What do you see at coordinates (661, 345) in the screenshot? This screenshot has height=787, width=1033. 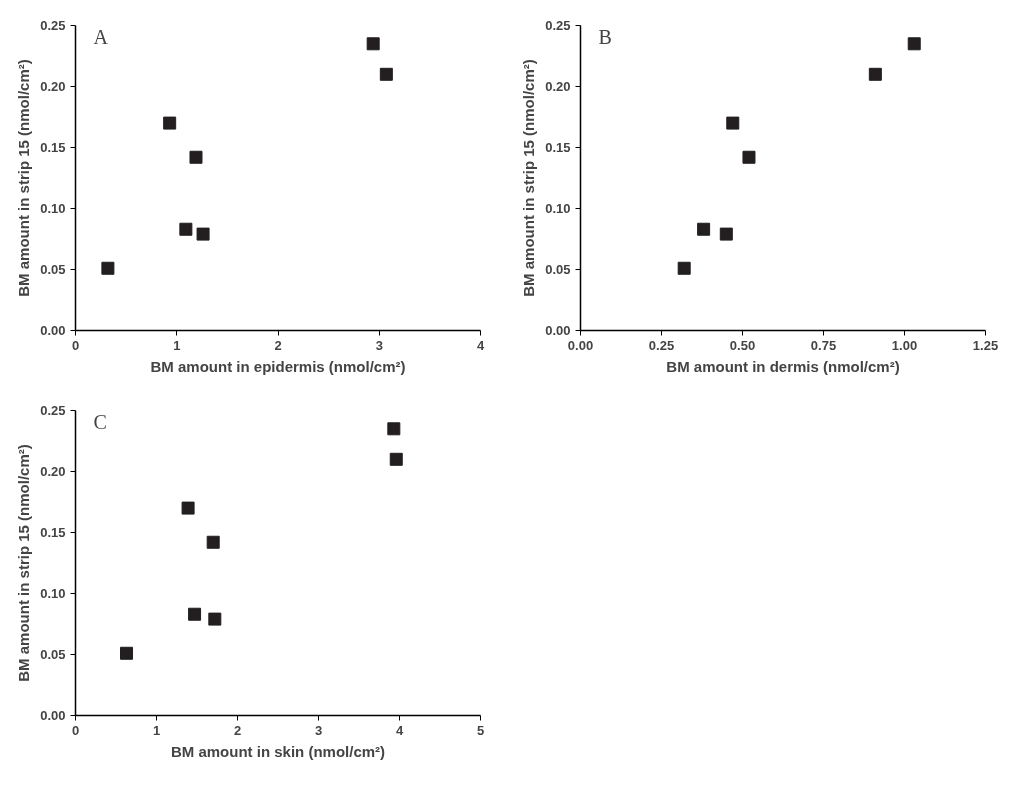 I see `x-tick-label: 0.25` at bounding box center [661, 345].